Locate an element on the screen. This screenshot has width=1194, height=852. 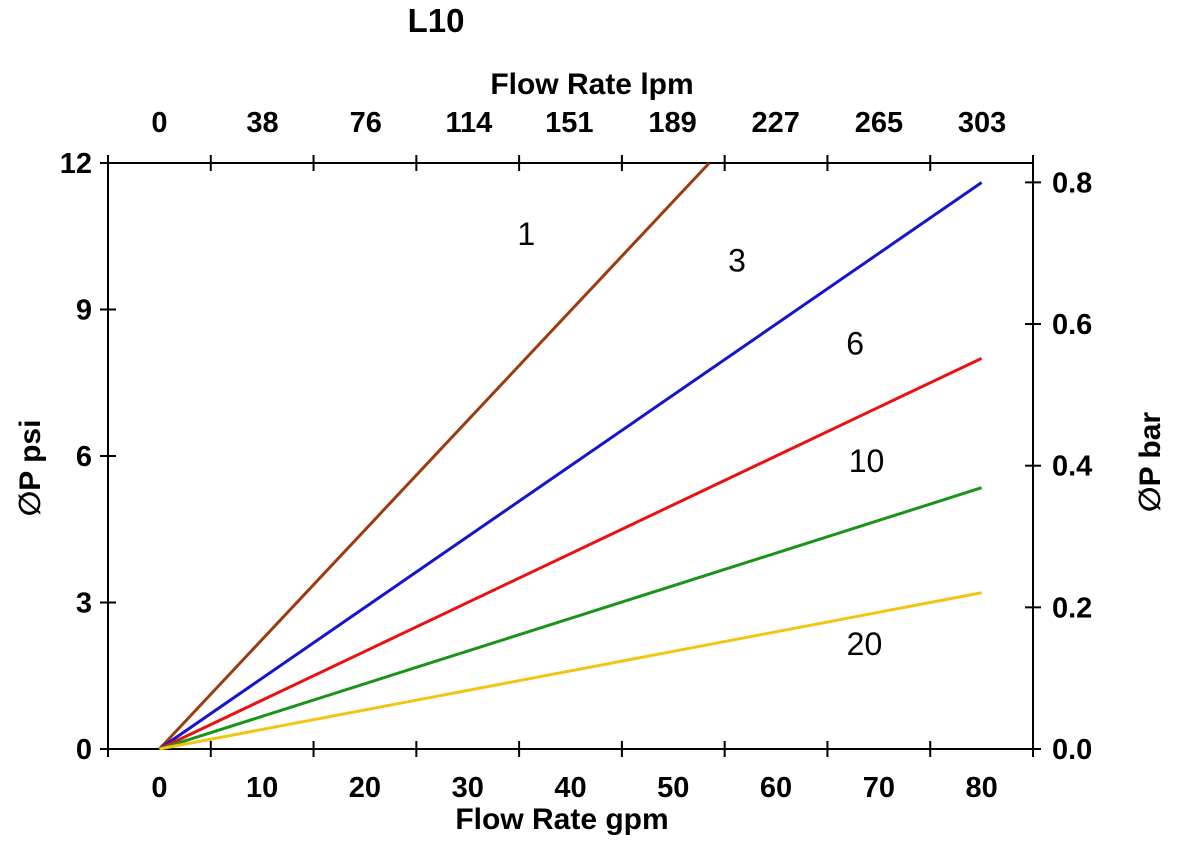
left-tick-label: 3 is located at coordinates (84, 604).